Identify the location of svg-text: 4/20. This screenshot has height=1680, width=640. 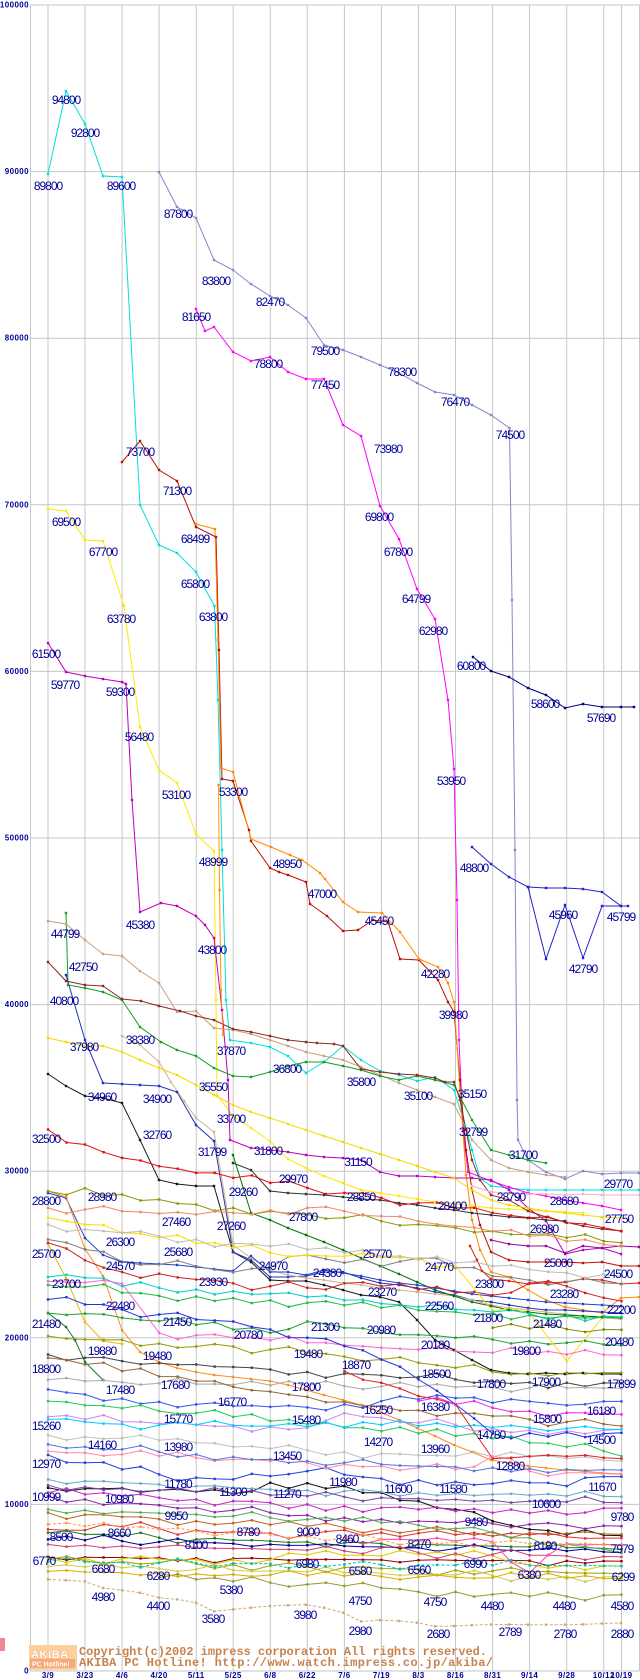
(159, 1675).